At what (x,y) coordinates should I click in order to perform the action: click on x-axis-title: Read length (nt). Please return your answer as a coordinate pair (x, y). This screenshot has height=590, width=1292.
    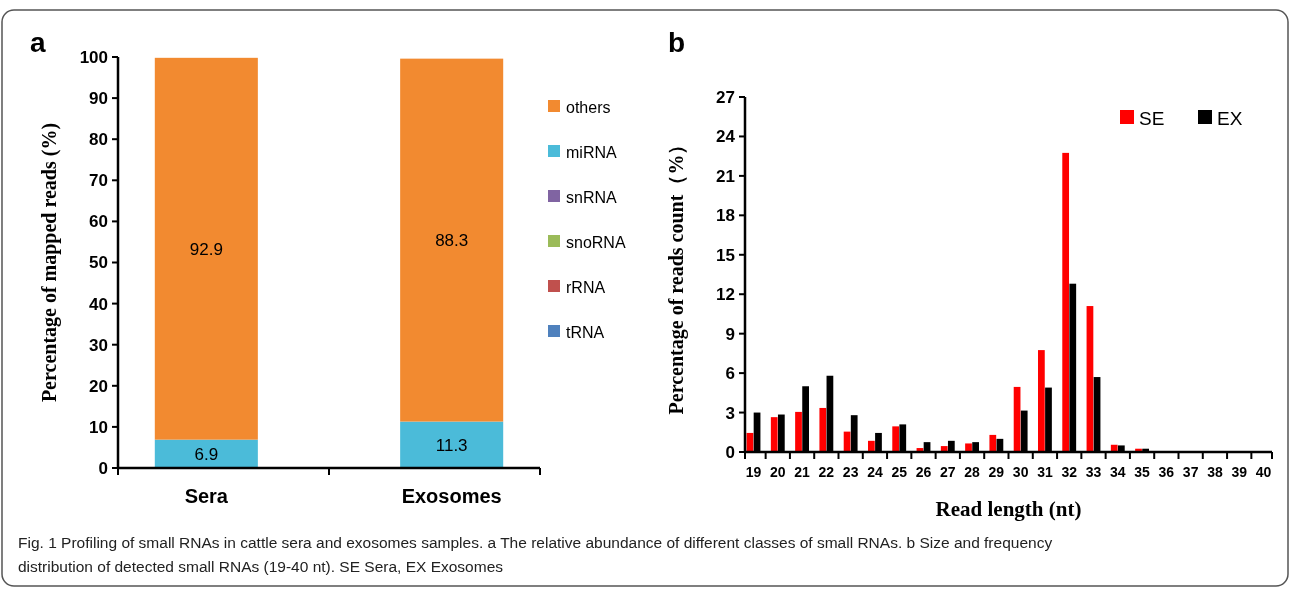
    Looking at the image, I should click on (1008, 509).